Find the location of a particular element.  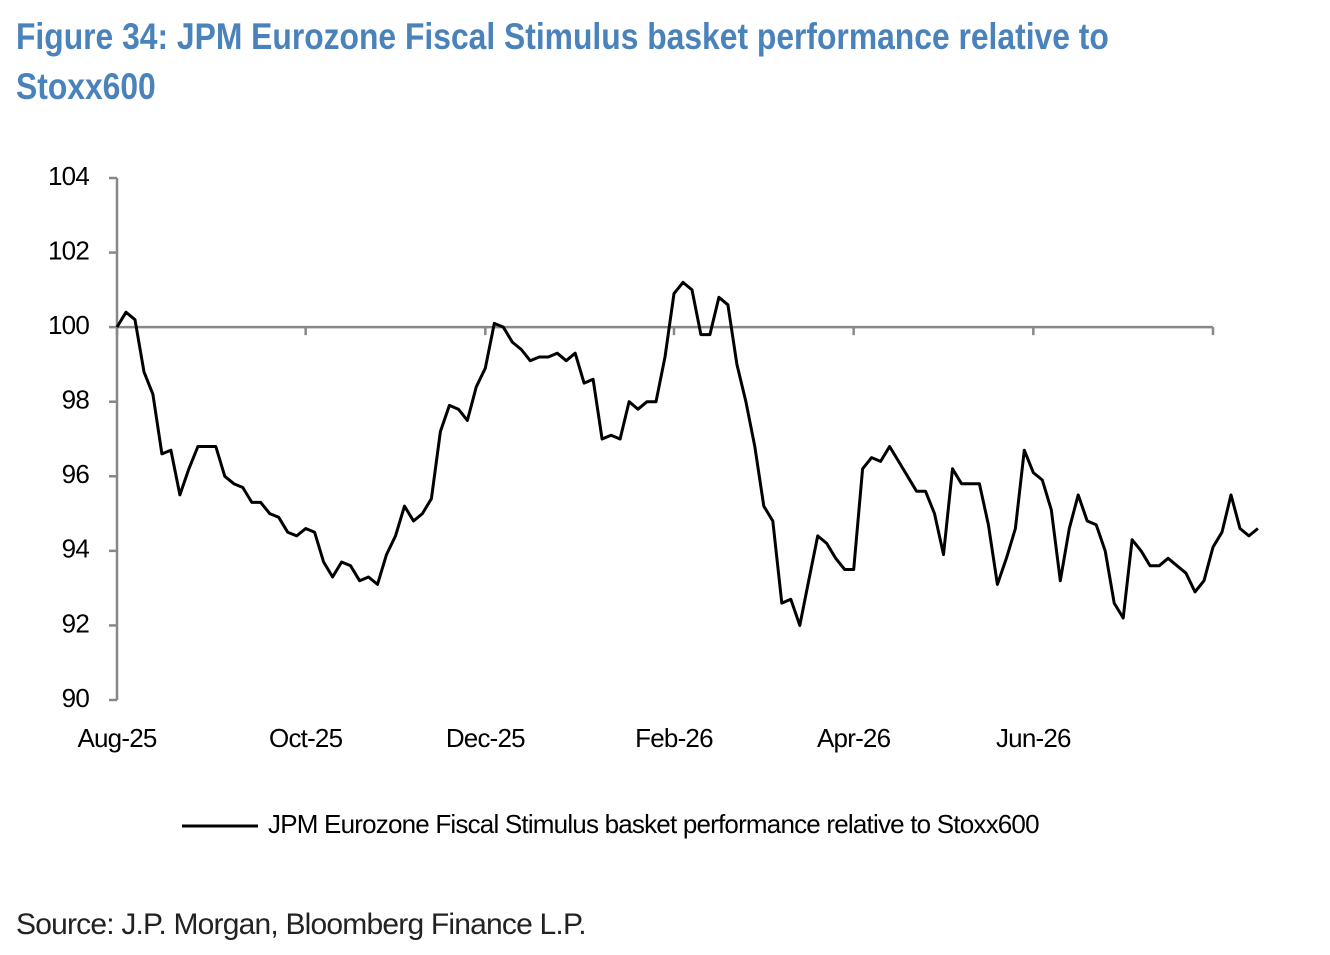

x-tick-label: Apr-26 is located at coordinates (854, 738).